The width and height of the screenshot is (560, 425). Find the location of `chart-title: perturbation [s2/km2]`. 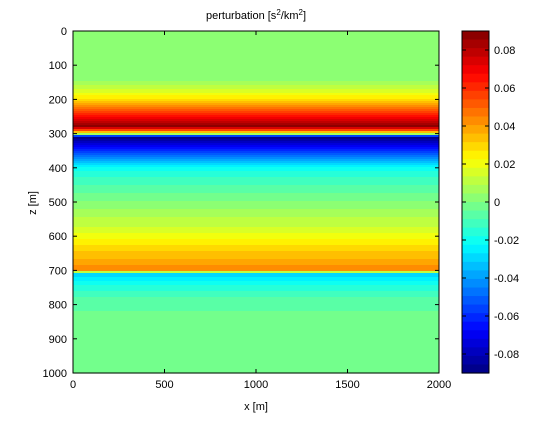

chart-title: perturbation [s2/km2] is located at coordinates (256, 15).